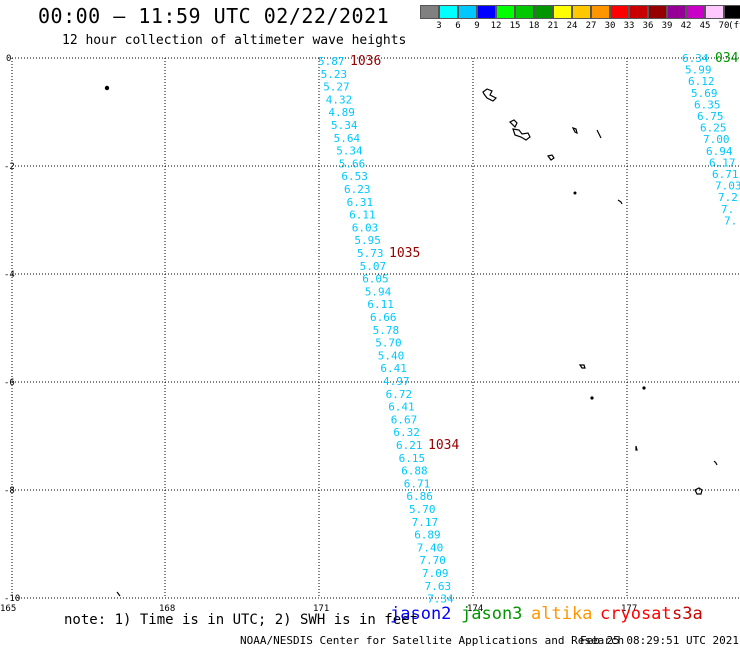 This screenshot has width=740, height=650. I want to click on swh-value: 5.23, so click(334, 74).